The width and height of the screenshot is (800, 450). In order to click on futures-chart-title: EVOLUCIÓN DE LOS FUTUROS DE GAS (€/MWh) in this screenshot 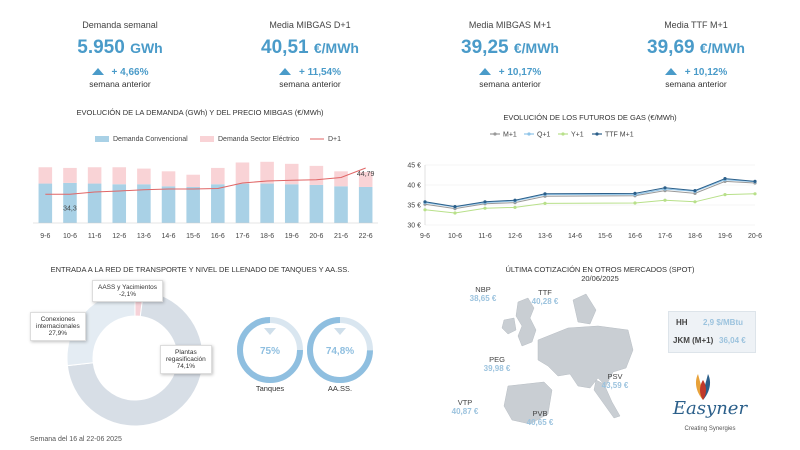, I will do `click(590, 117)`.